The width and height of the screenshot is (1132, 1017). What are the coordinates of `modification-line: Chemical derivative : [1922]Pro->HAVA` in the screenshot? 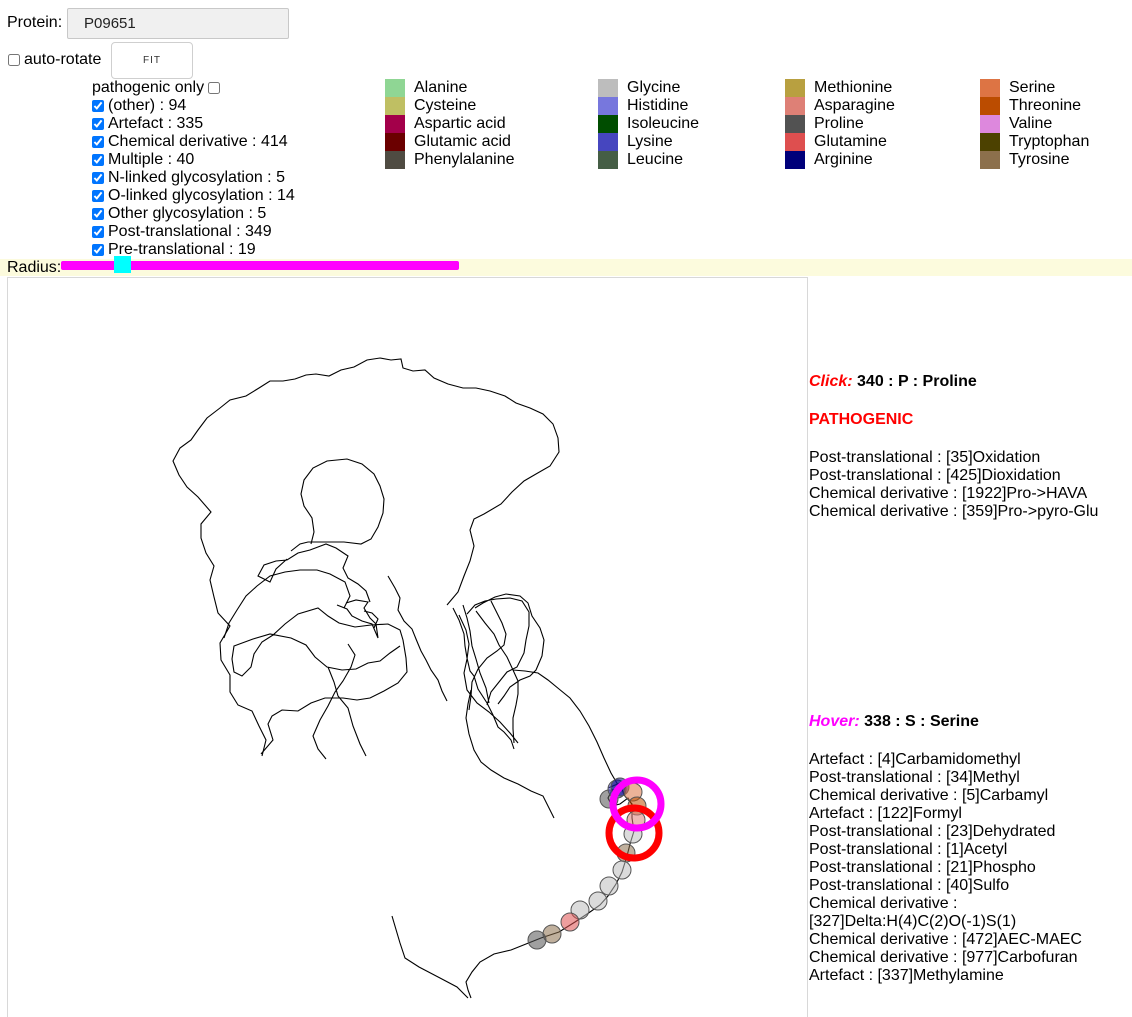 It's located at (948, 493).